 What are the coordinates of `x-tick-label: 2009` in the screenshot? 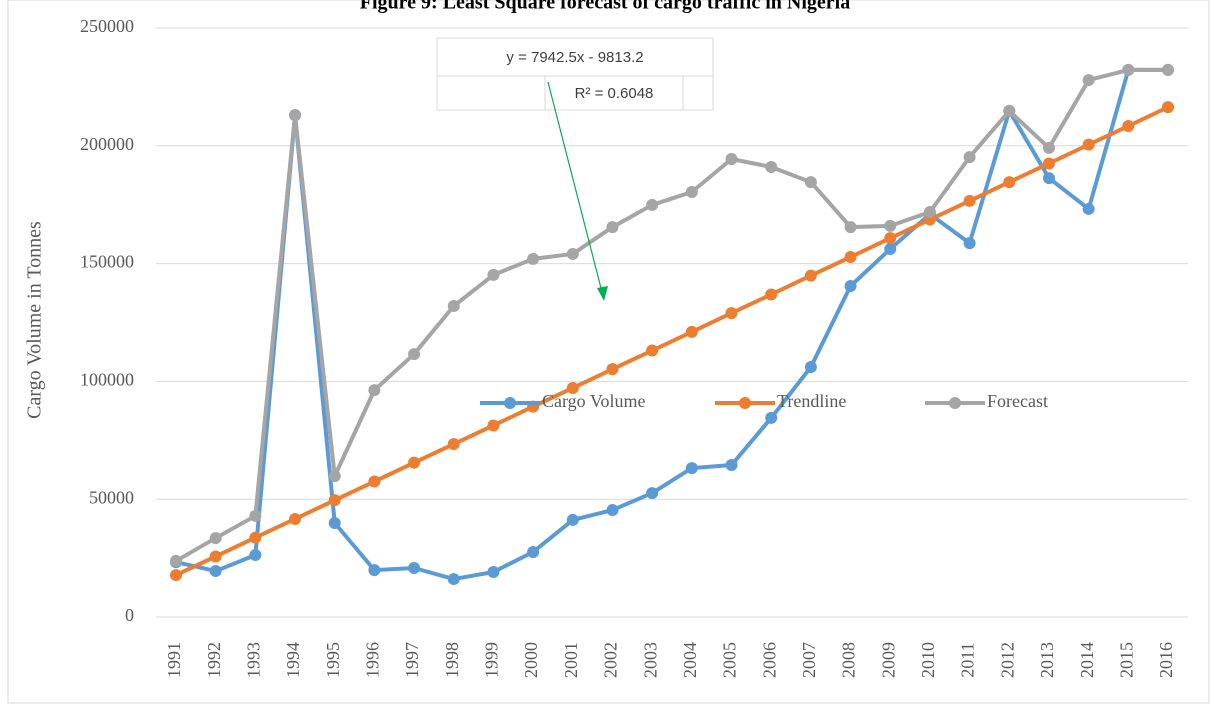 It's located at (888, 660).